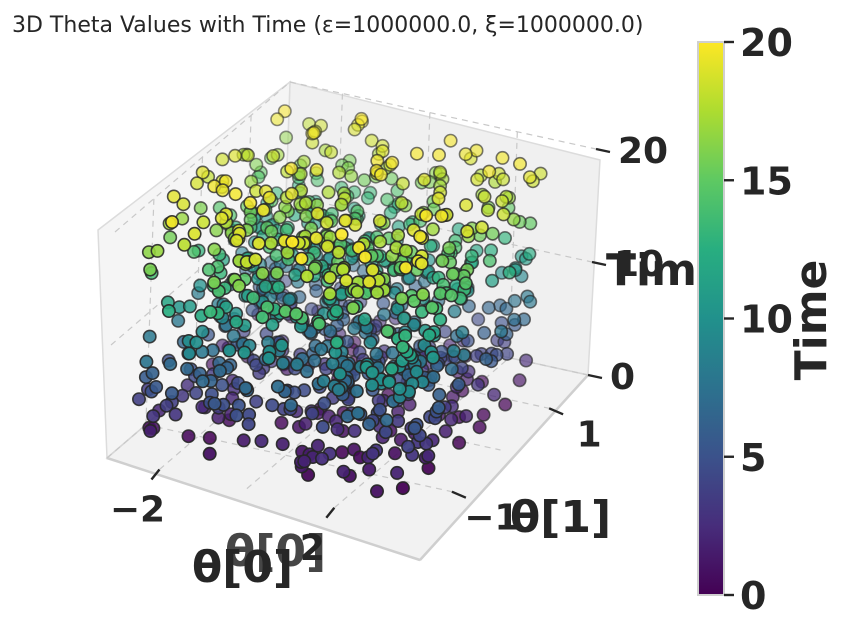  I want to click on grid-line, so click(202, 157).